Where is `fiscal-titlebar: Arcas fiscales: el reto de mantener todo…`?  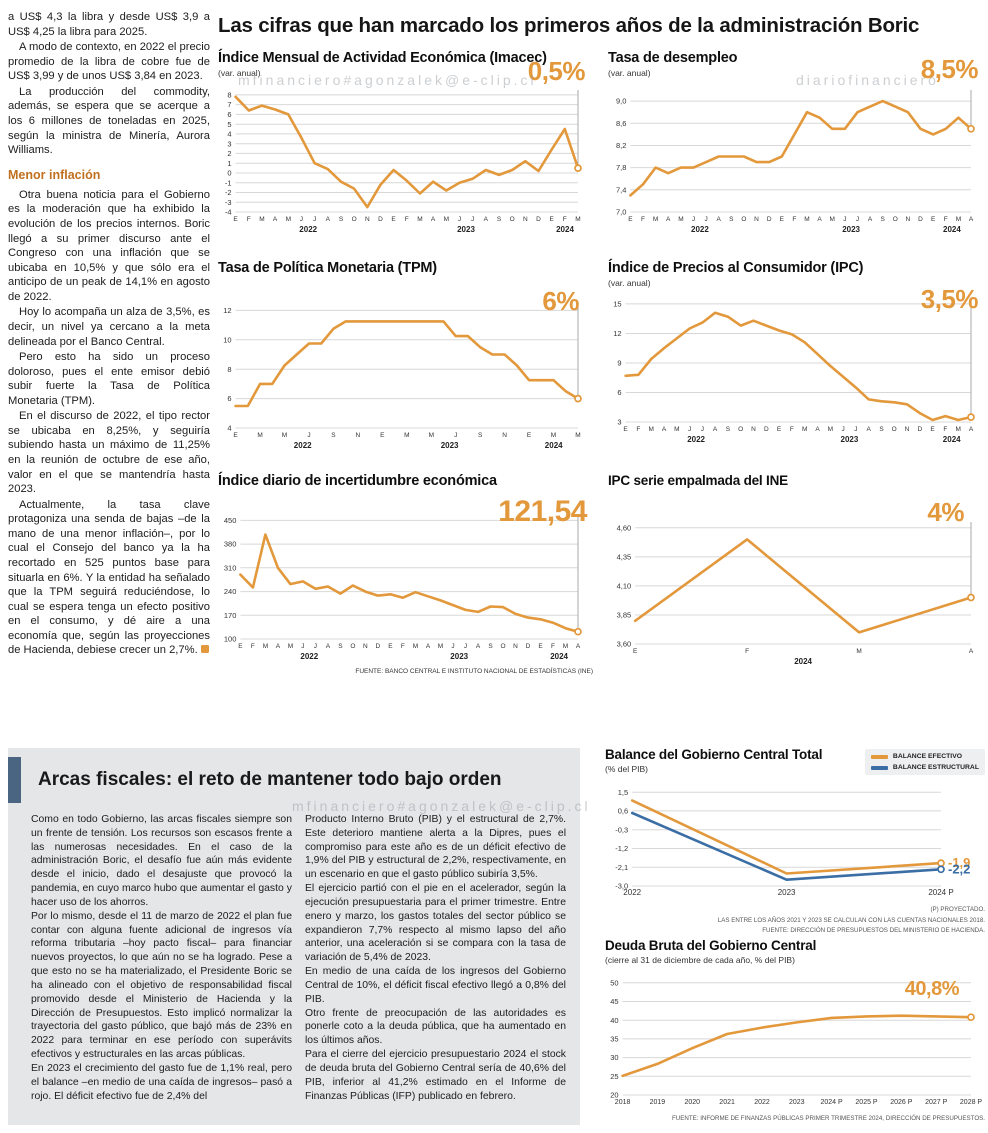 fiscal-titlebar: Arcas fiscales: el reto de mantener todo… is located at coordinates (294, 775).